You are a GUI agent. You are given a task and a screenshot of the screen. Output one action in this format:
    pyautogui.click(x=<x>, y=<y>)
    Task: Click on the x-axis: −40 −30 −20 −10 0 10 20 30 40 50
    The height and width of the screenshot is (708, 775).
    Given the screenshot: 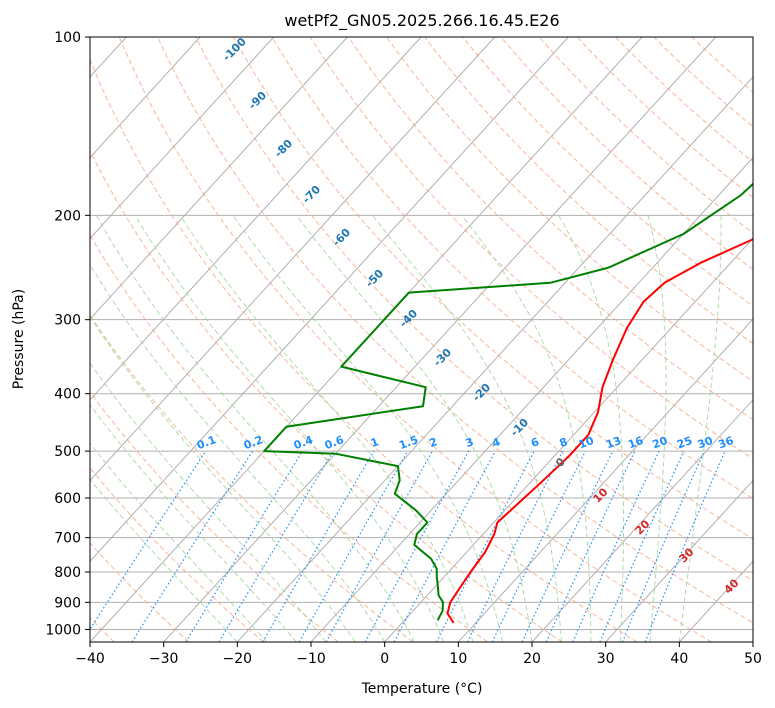 What is the action you would take?
    pyautogui.click(x=418, y=654)
    